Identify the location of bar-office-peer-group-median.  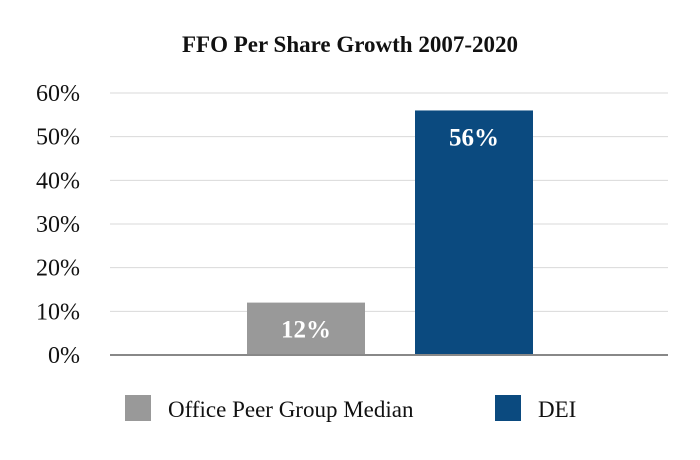
(306, 328).